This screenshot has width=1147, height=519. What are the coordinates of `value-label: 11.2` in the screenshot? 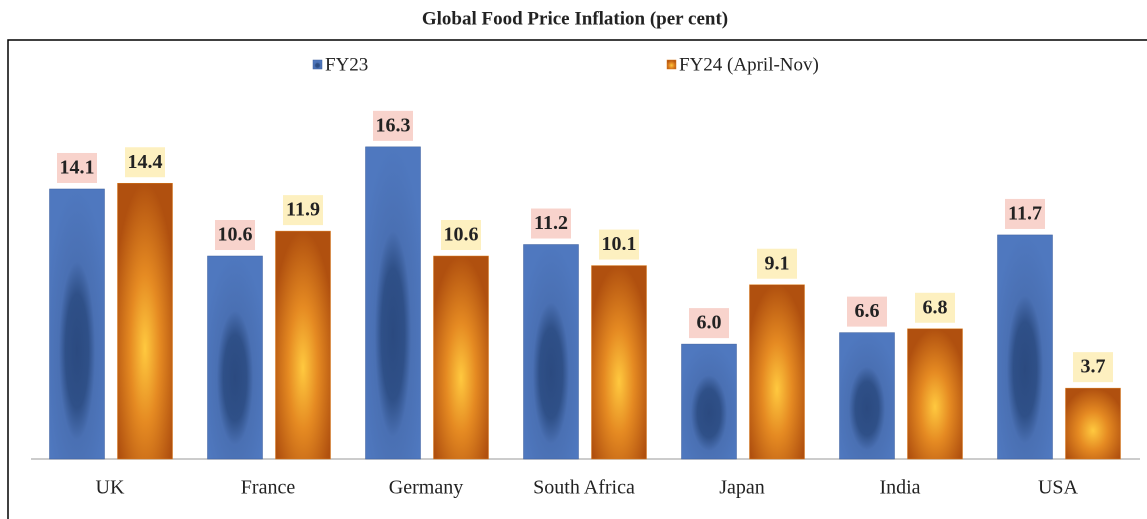 It's located at (551, 223).